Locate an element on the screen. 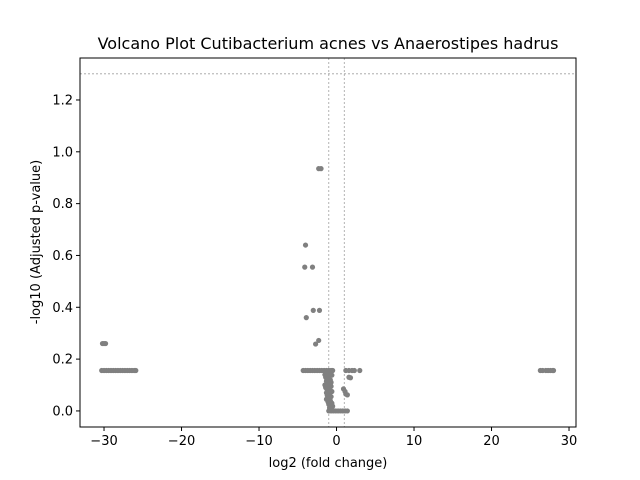 The width and height of the screenshot is (640, 480). y-tick-label-2: 0.4 is located at coordinates (62, 308).